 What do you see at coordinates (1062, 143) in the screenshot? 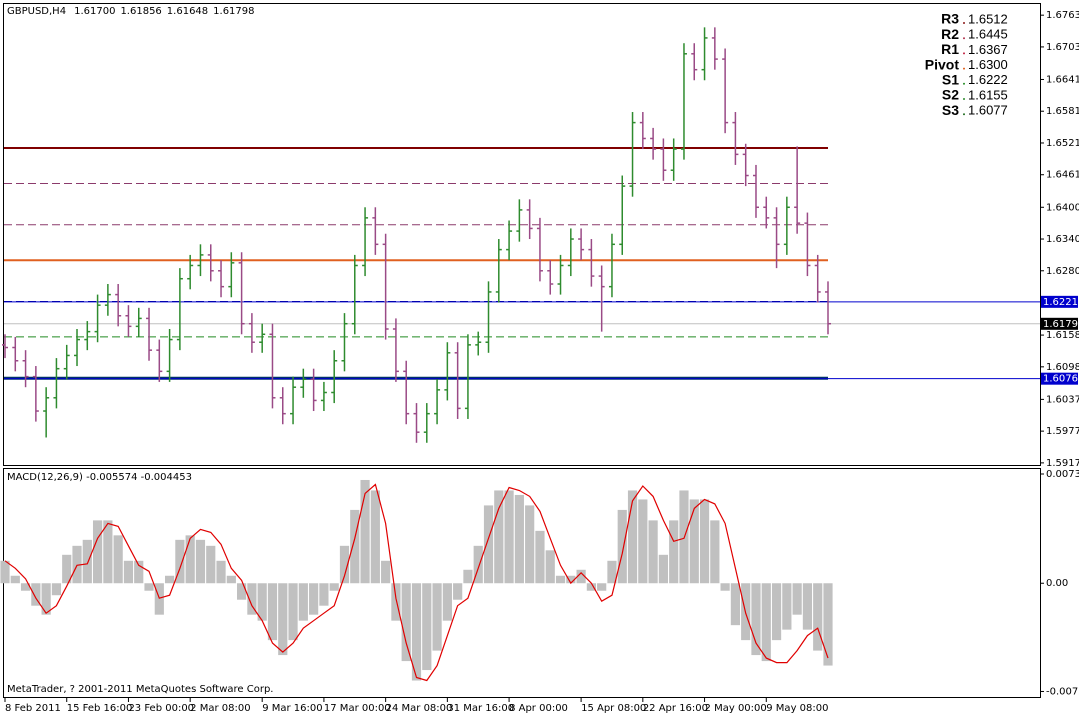
I see `y-tick-label: 1.65215` at bounding box center [1062, 143].